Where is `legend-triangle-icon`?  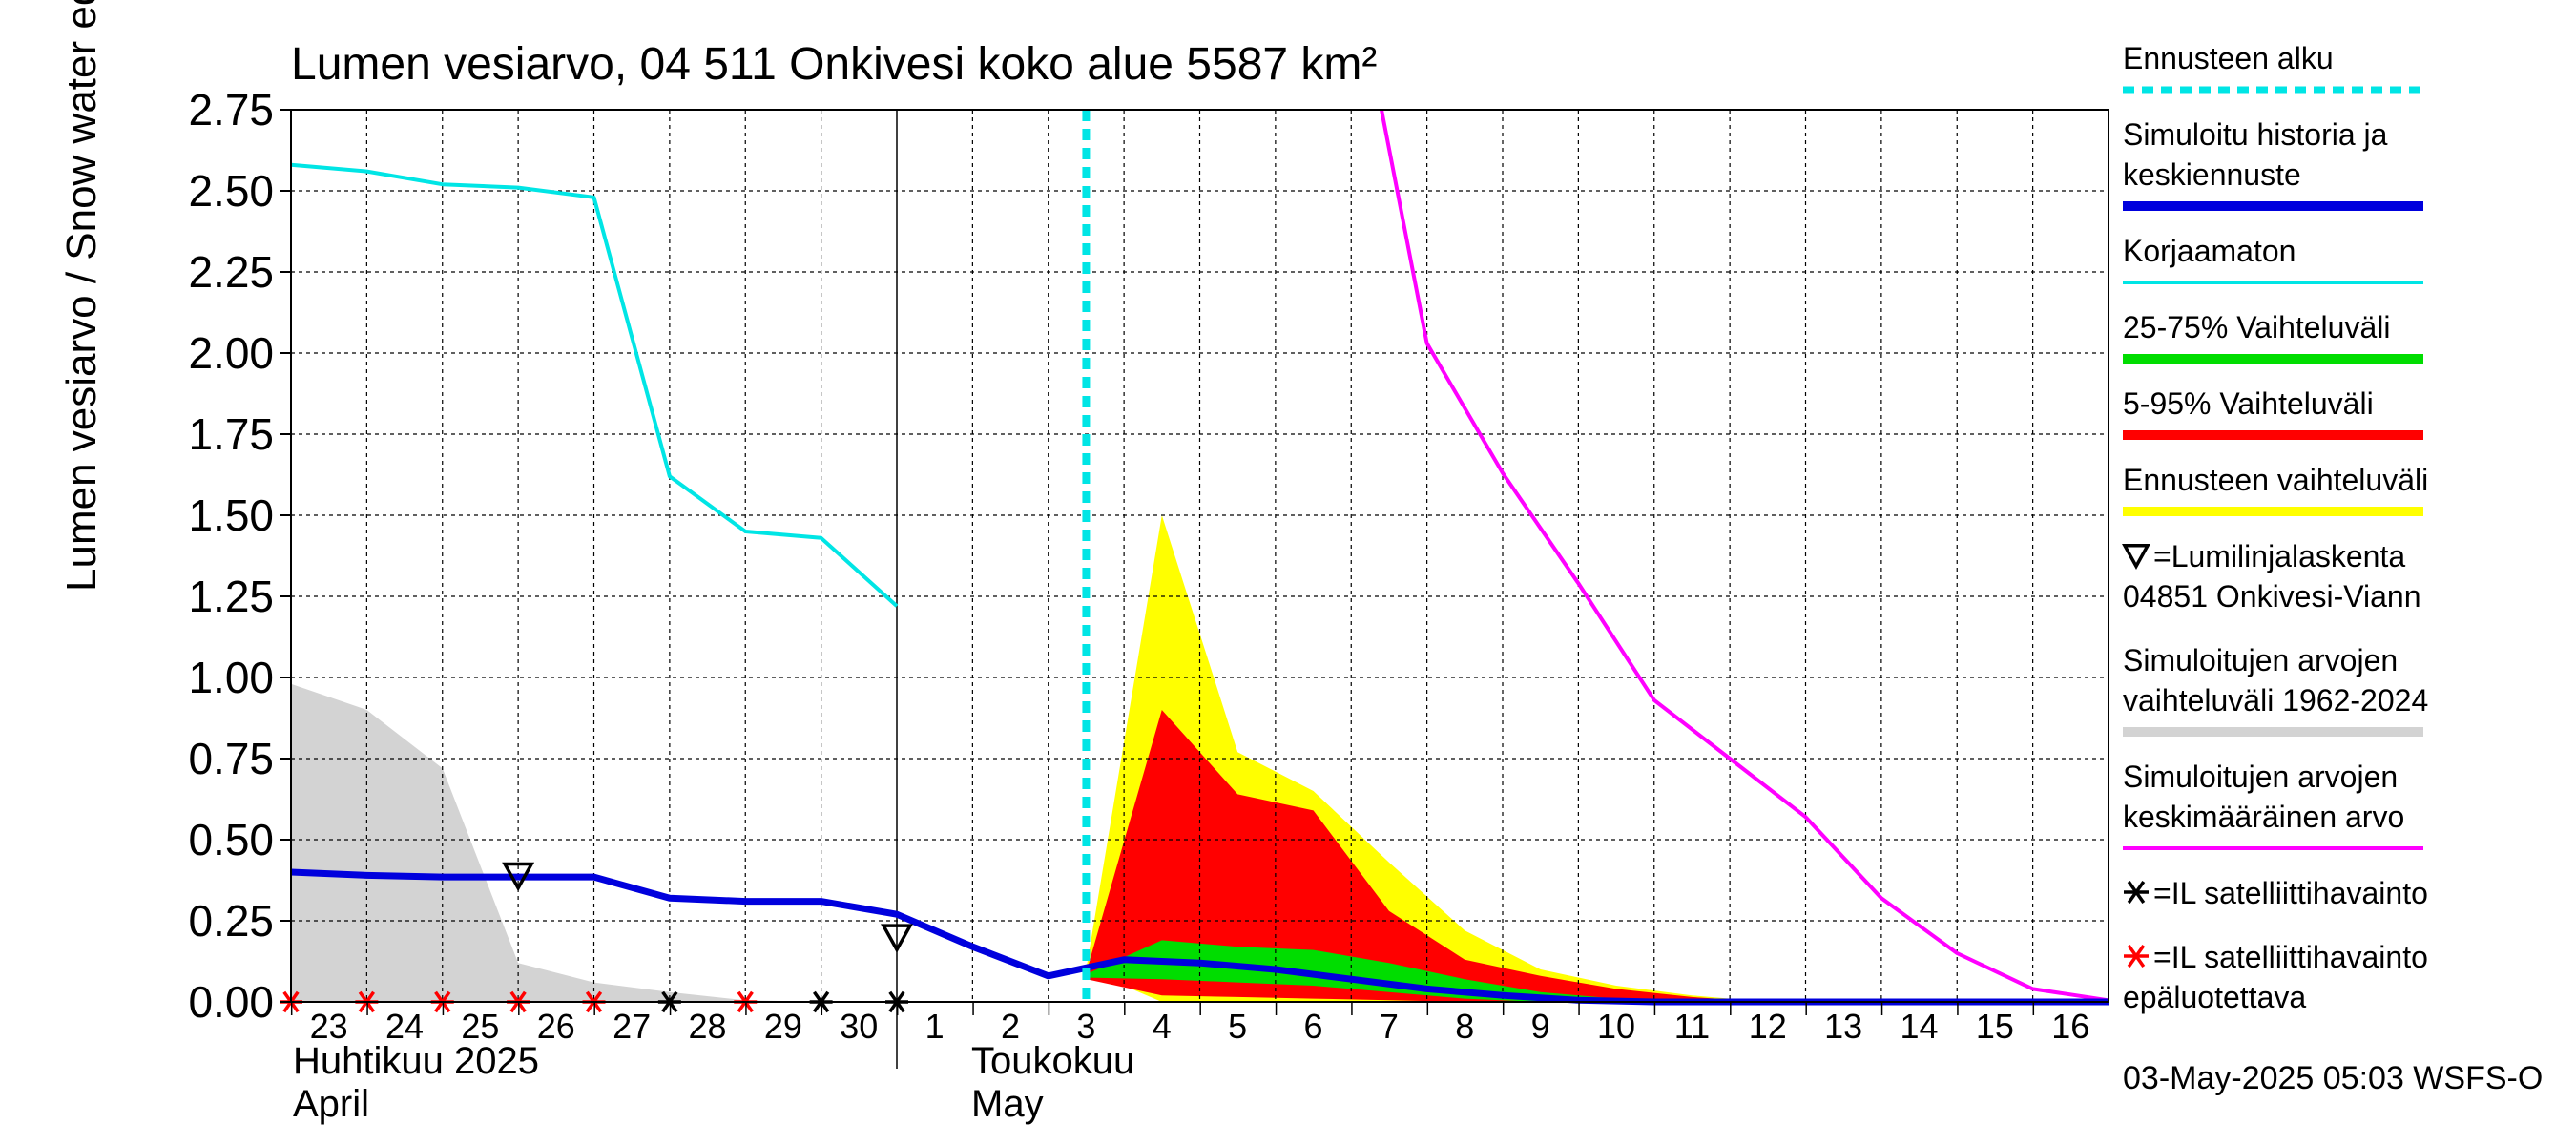
legend-triangle-icon is located at coordinates (2136, 557).